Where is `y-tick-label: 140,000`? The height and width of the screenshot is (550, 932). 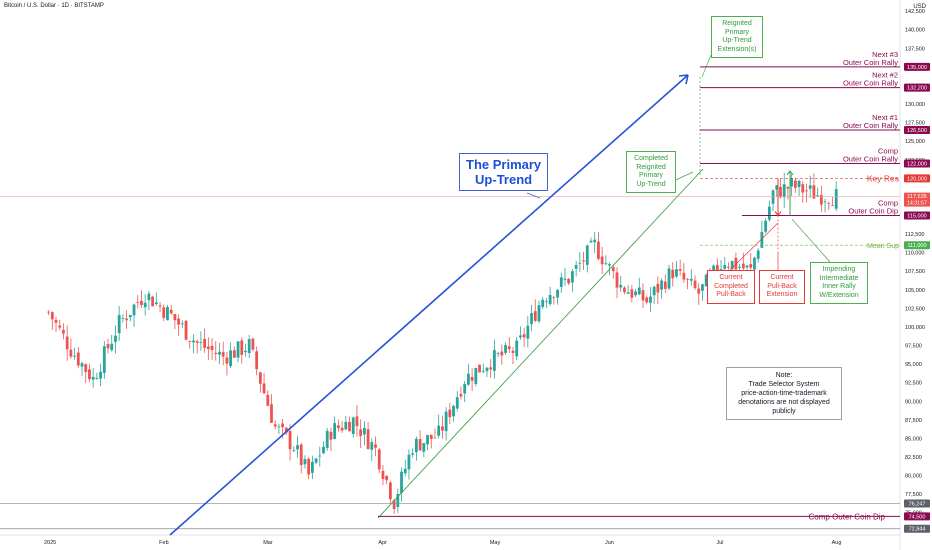
y-tick-label: 140,000 is located at coordinates (915, 31).